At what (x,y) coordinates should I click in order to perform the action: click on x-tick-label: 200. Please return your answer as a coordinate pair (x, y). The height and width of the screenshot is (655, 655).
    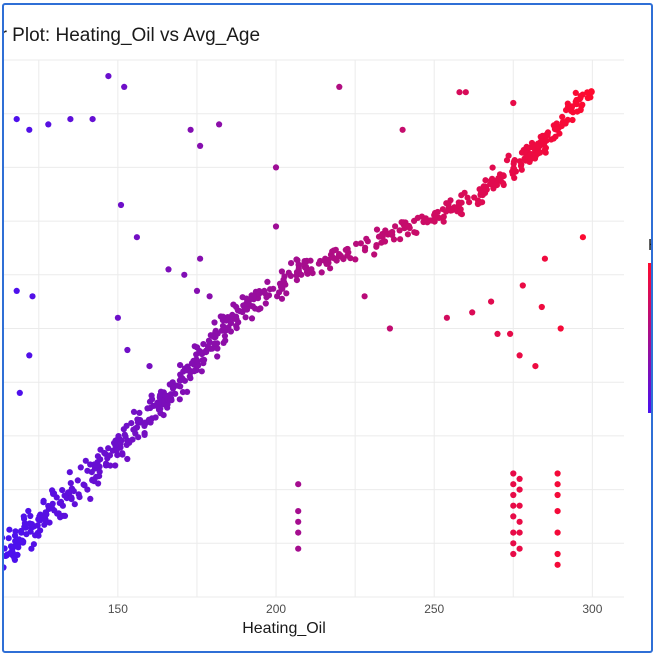
    Looking at the image, I should click on (276, 609).